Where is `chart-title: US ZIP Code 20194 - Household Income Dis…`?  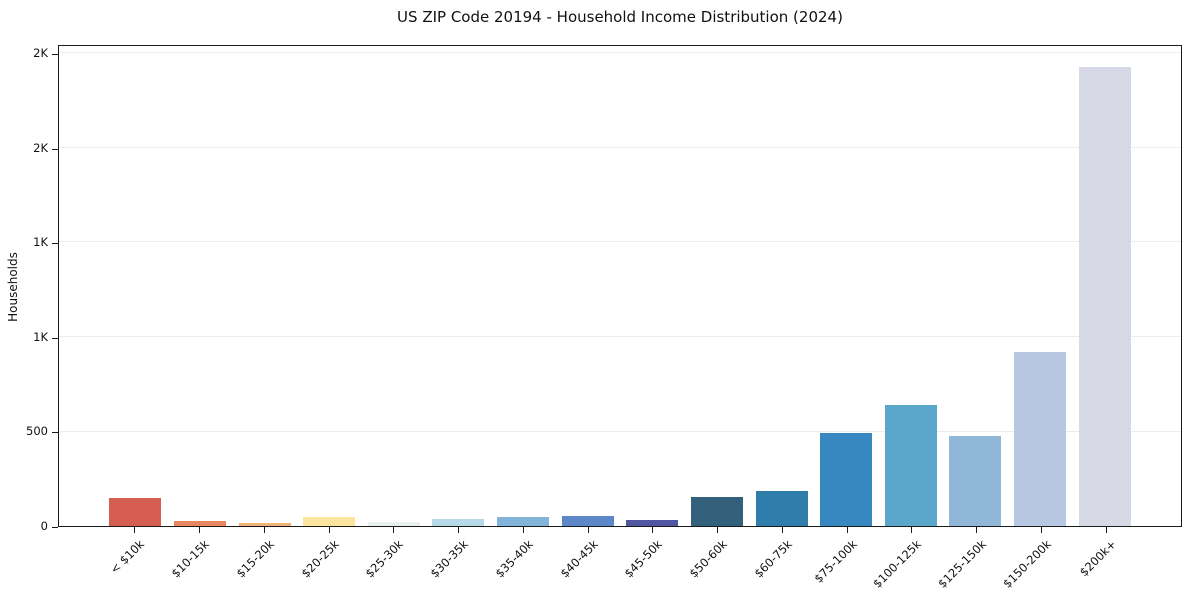
chart-title: US ZIP Code 20194 - Household Income Dis… is located at coordinates (620, 17).